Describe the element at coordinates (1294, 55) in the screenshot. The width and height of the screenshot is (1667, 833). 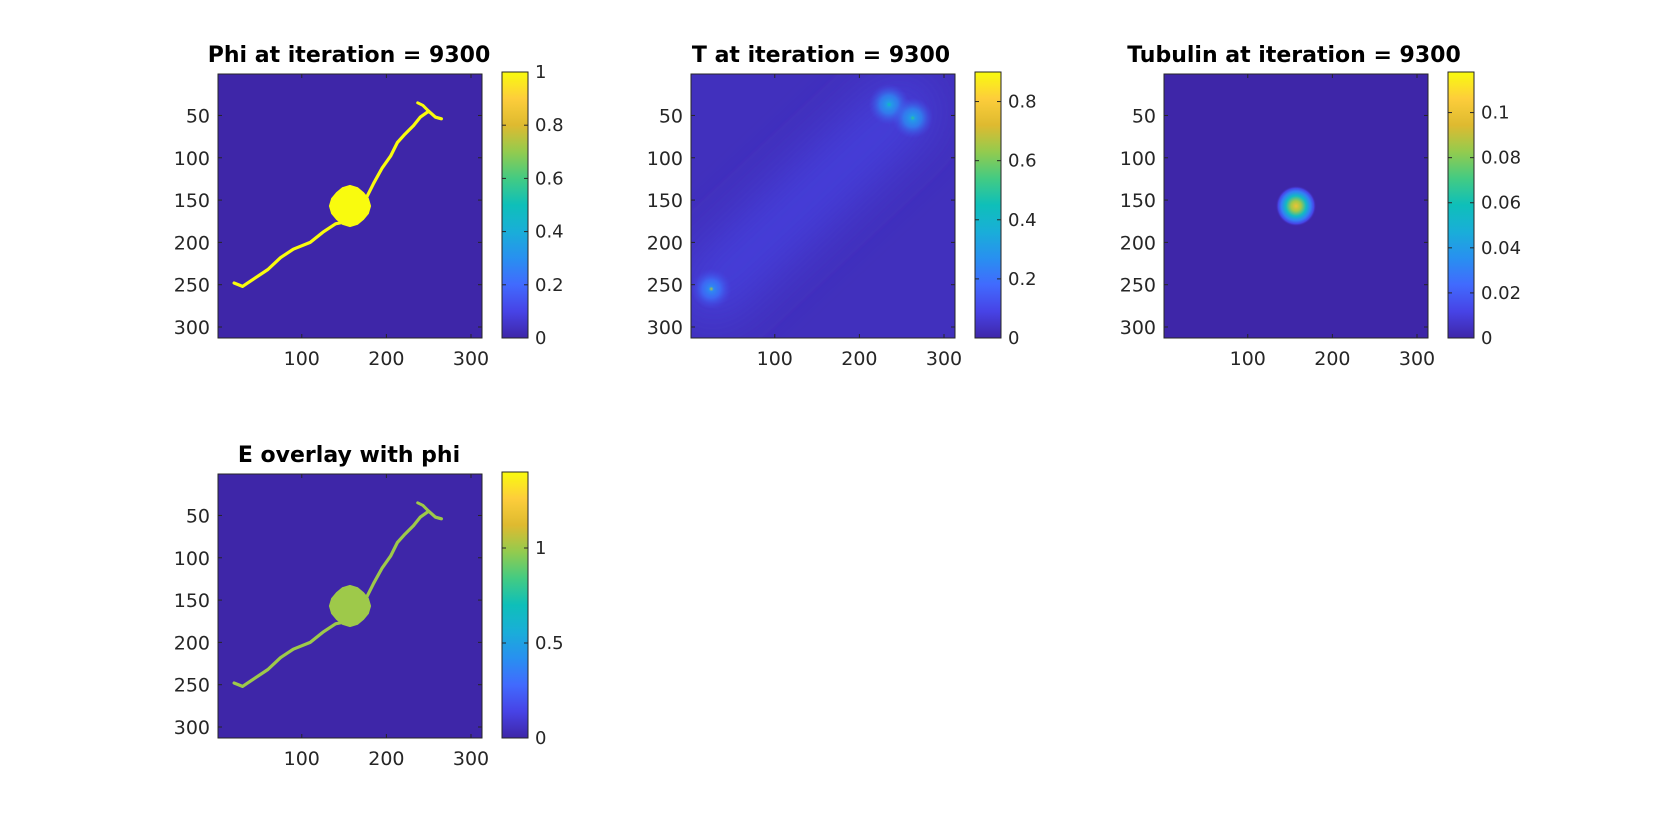
I see `panel-title: Tubulin at iteration = 9300` at that location.